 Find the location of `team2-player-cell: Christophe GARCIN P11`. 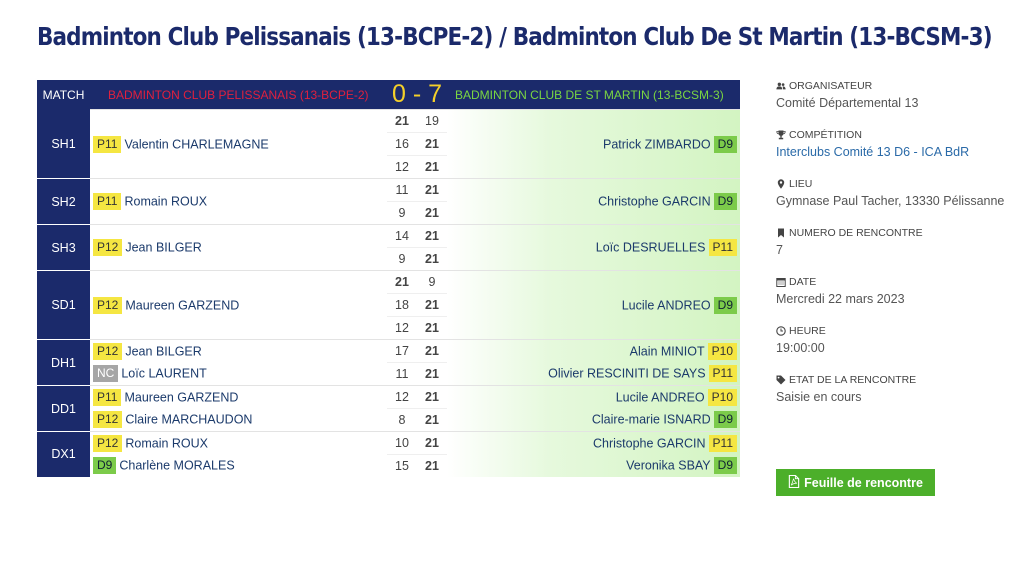

team2-player-cell: Christophe GARCIN P11 is located at coordinates (593, 443).